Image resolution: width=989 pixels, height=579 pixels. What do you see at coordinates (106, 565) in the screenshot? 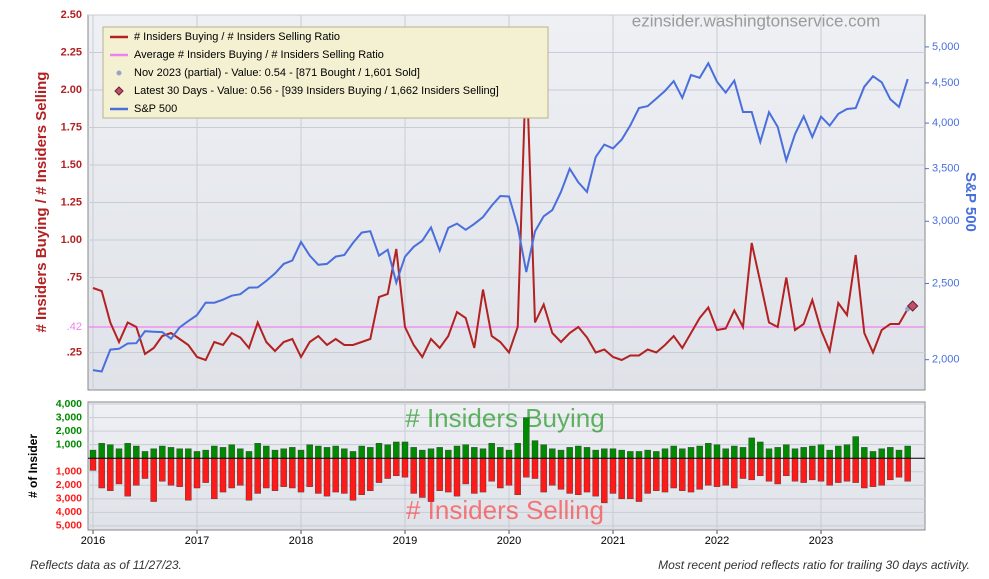
I see `footnote: Reflects data as of 11/27/23.` at bounding box center [106, 565].